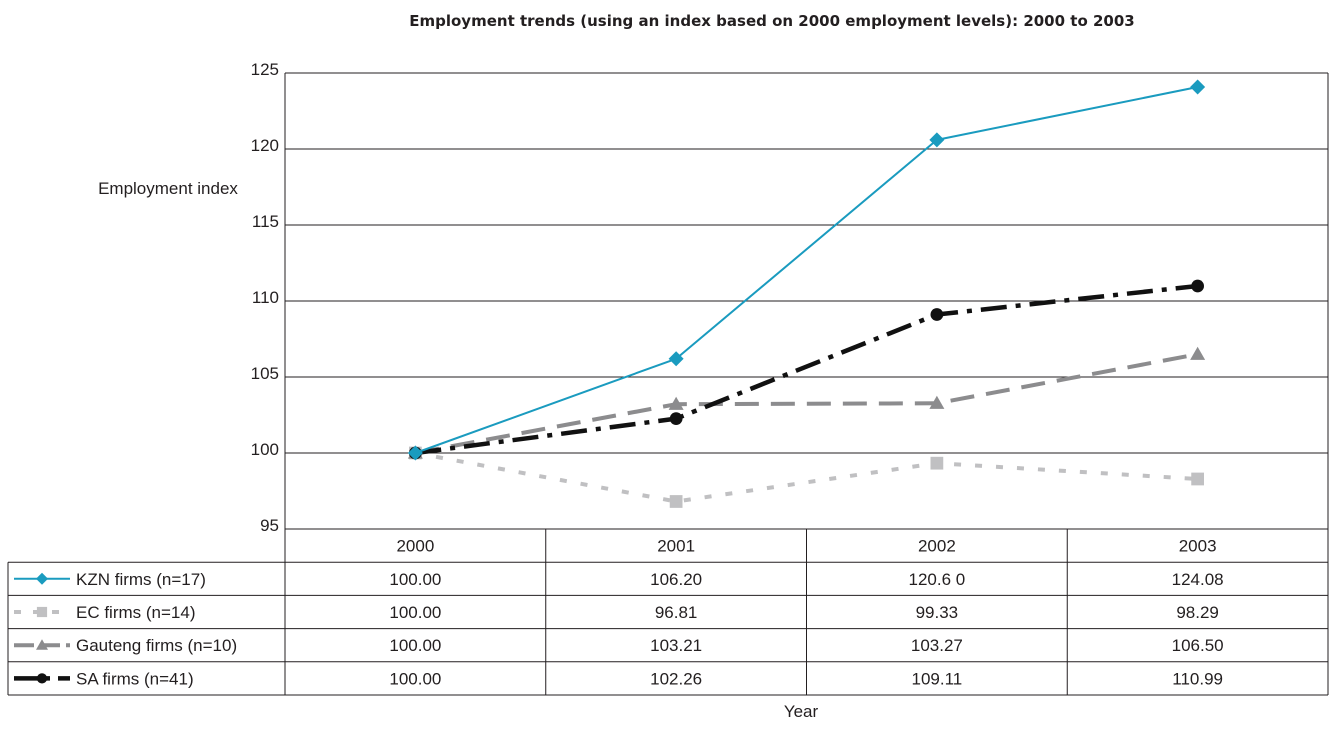 This screenshot has height=731, width=1336. What do you see at coordinates (42, 612) in the screenshot?
I see `square-icon` at bounding box center [42, 612].